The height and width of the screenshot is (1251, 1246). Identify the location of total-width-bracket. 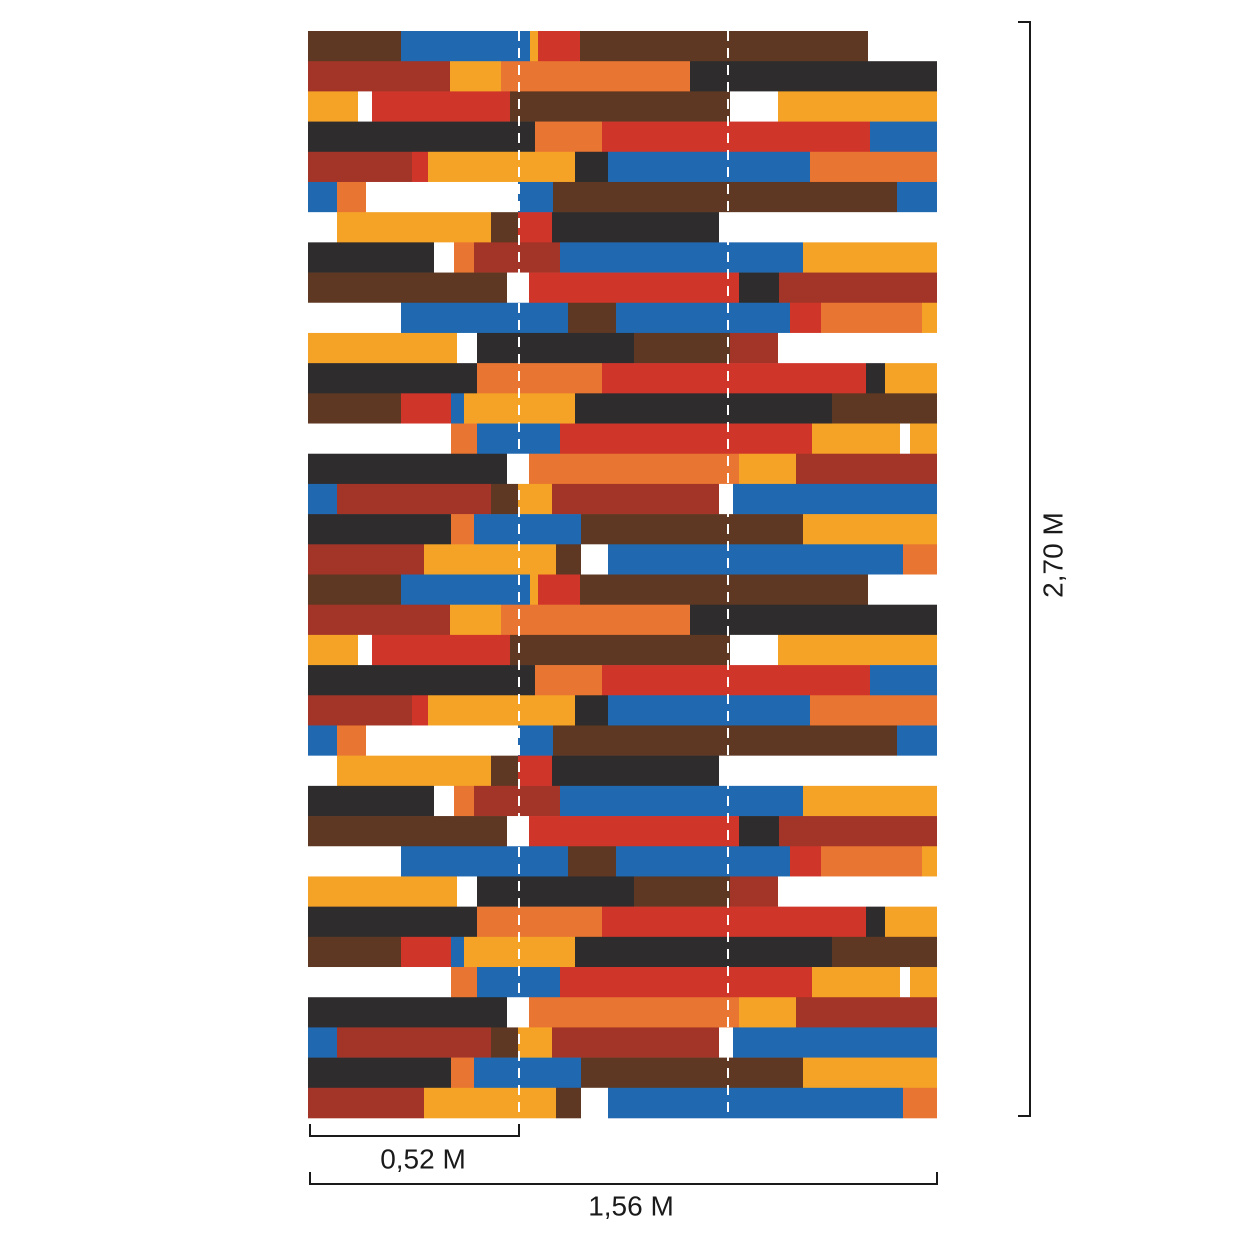
(623, 1178).